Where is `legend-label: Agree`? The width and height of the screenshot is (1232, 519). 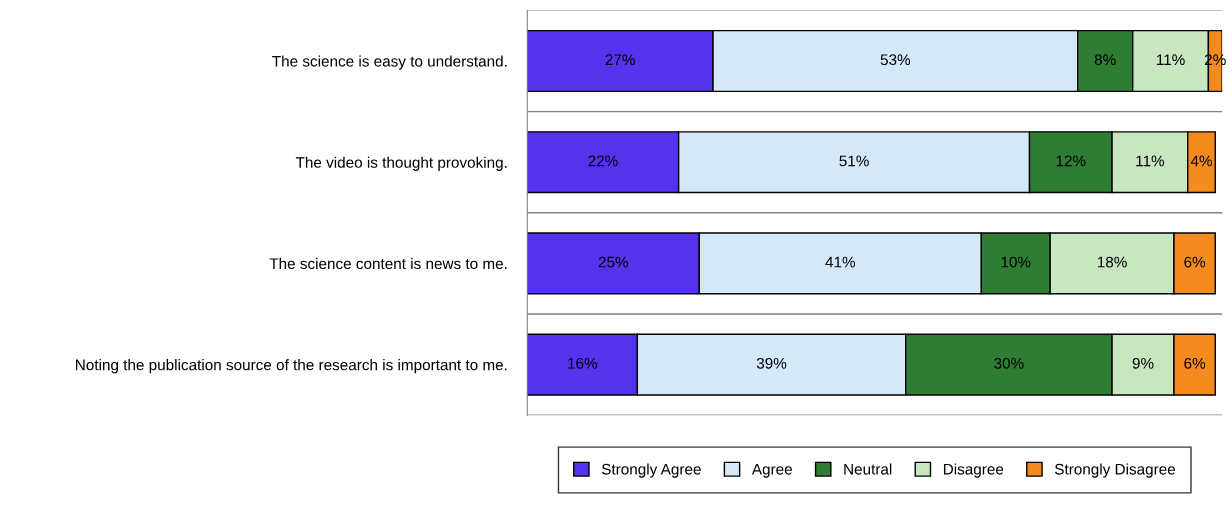
legend-label: Agree is located at coordinates (771, 470).